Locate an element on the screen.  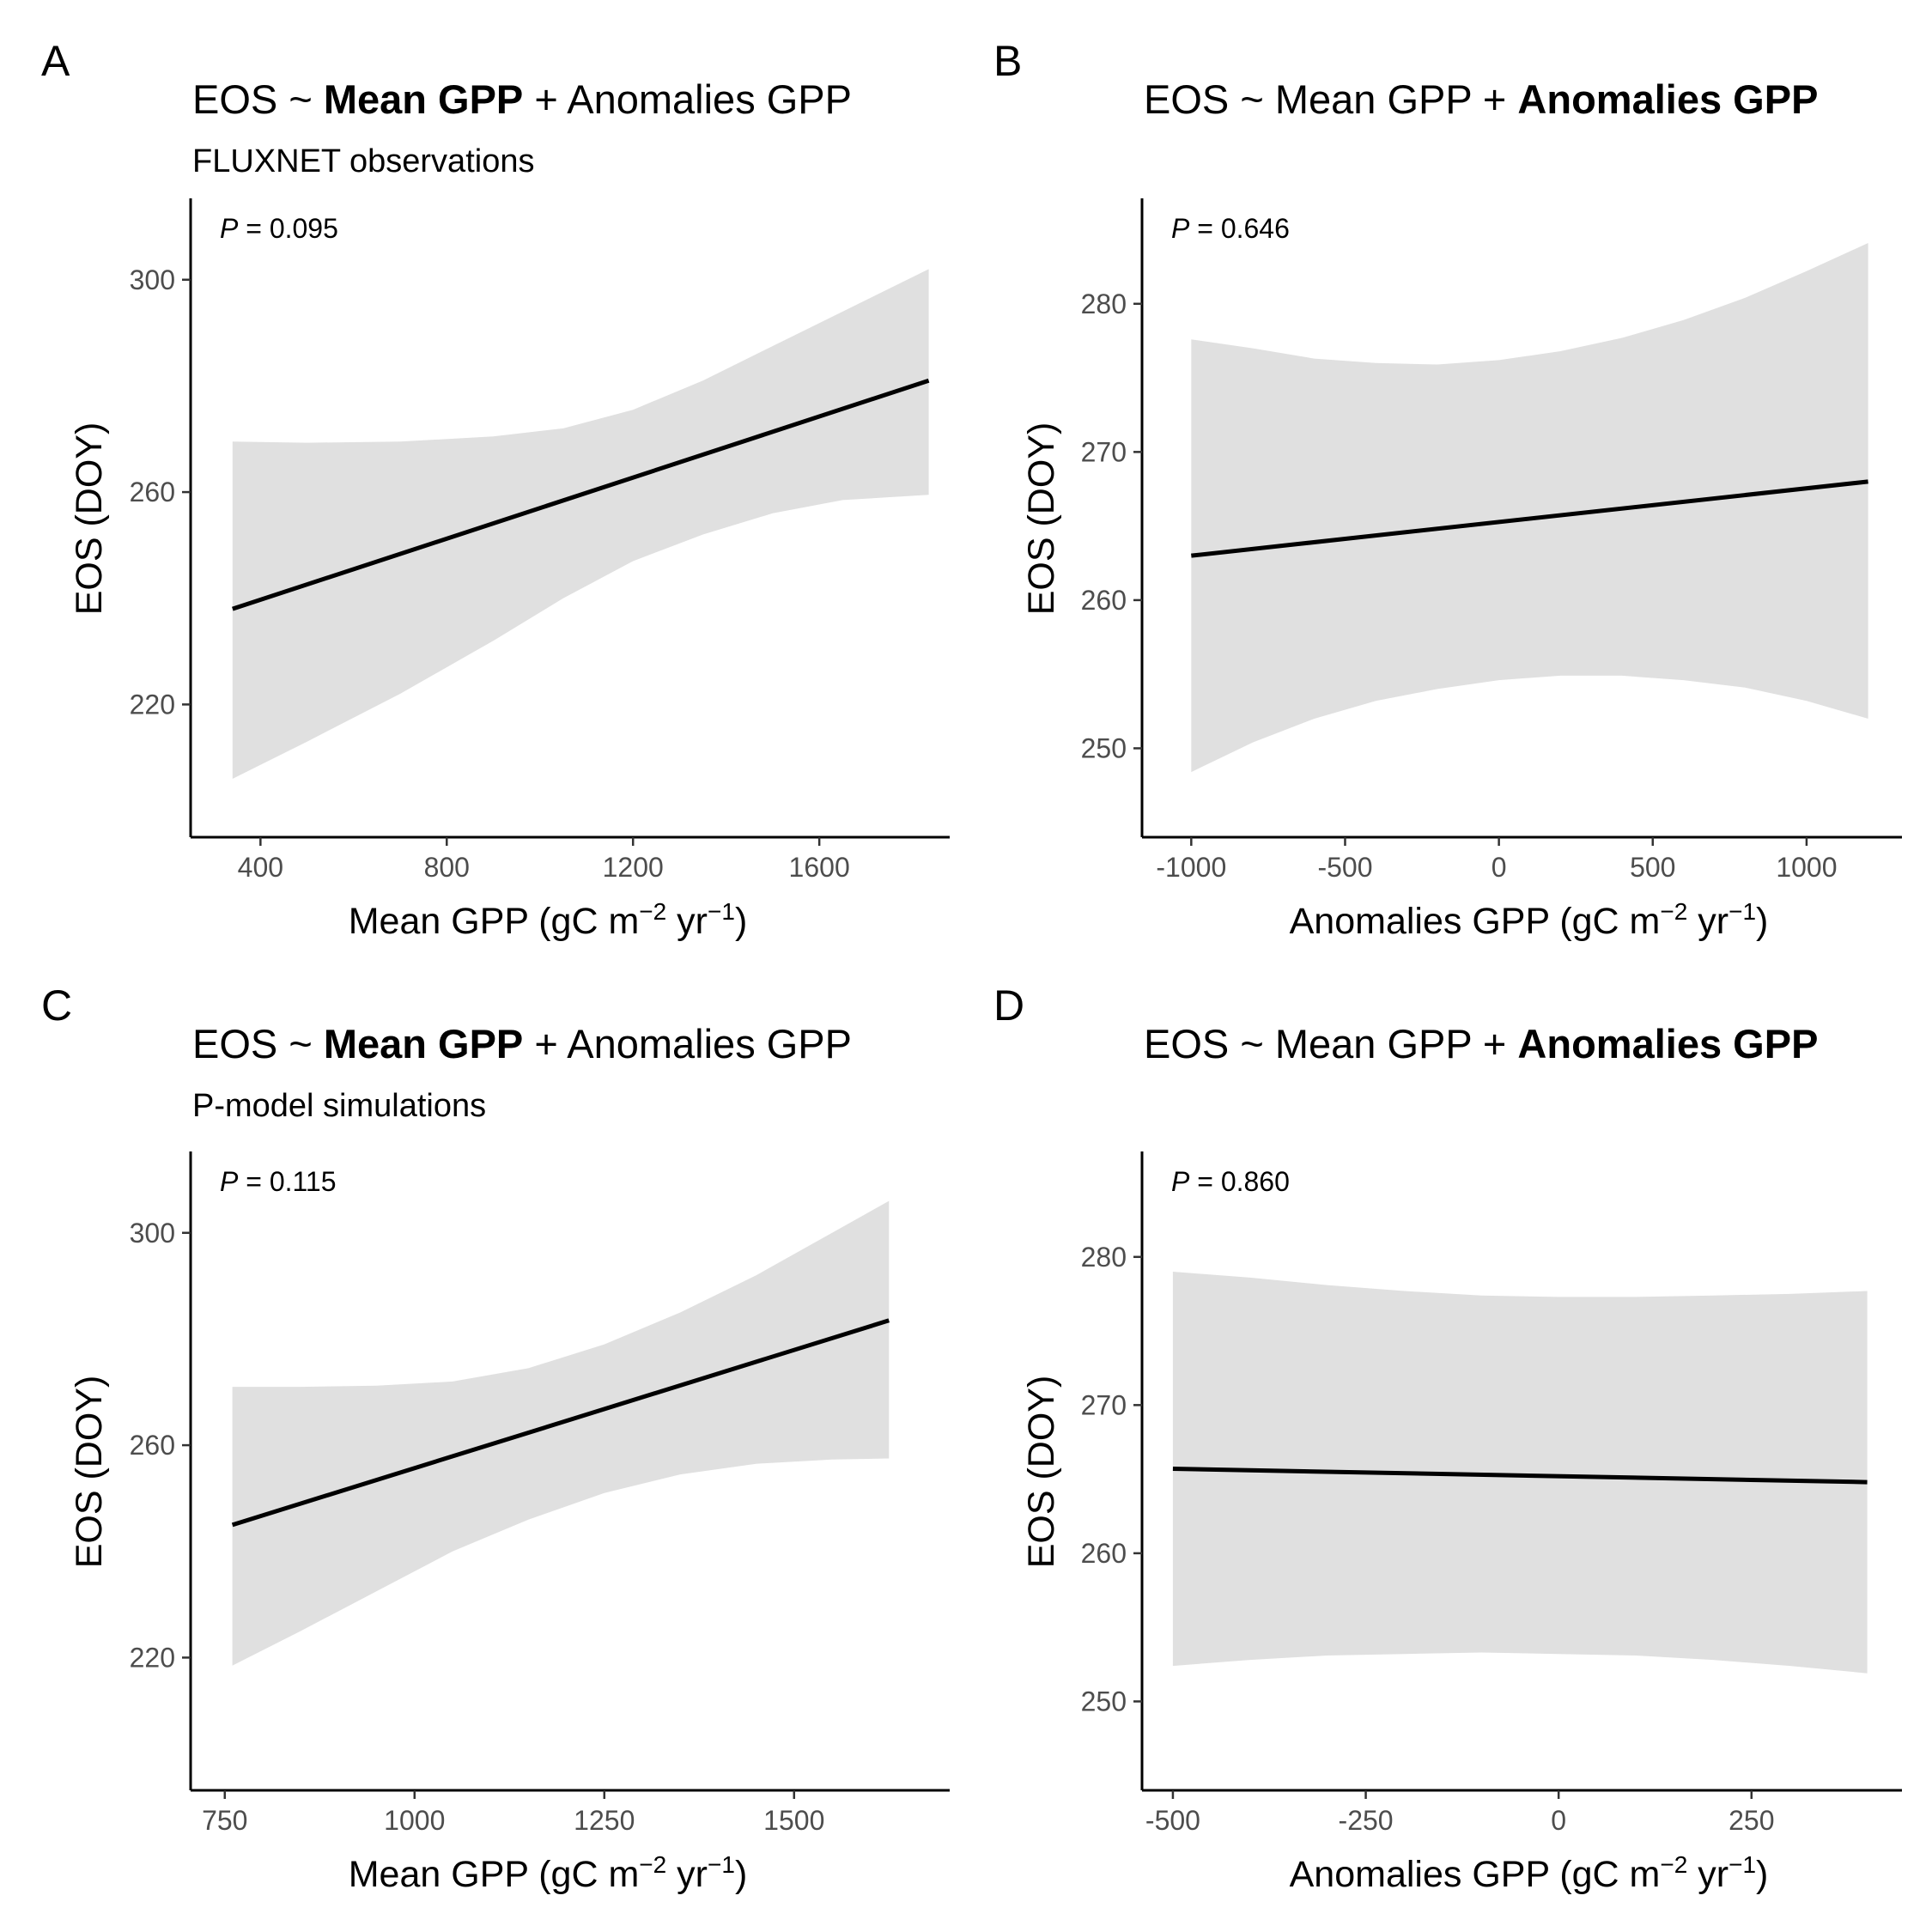
panel-letter: A is located at coordinates (56, 61).